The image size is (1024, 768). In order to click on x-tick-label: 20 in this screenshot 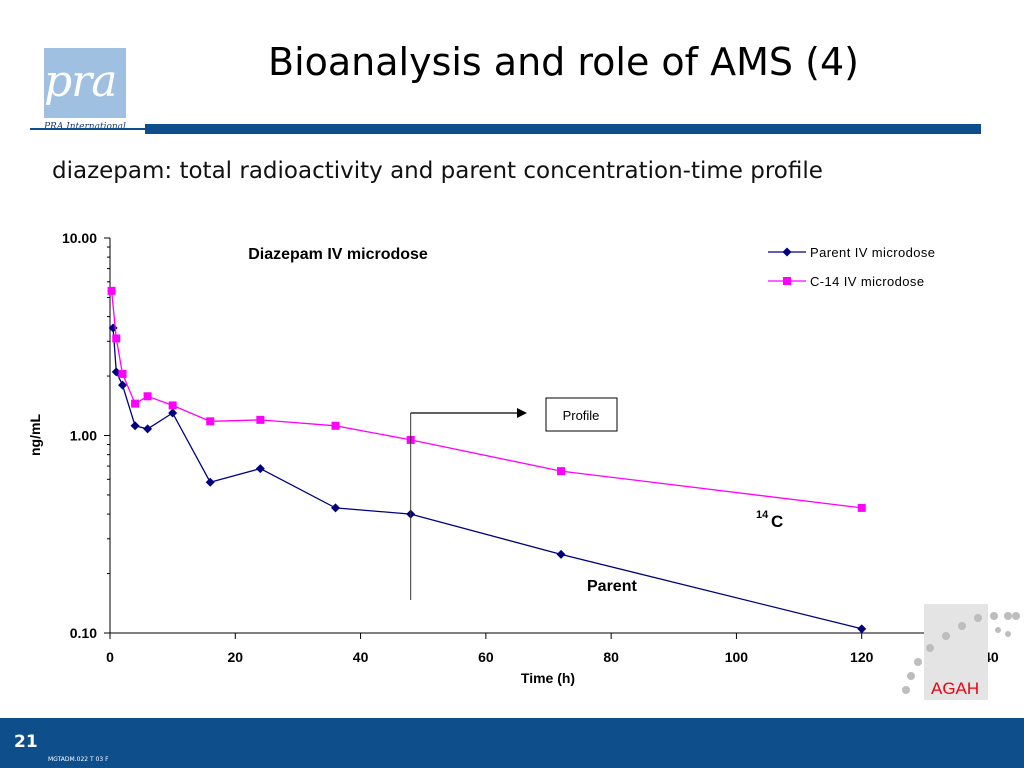, I will do `click(235, 657)`.